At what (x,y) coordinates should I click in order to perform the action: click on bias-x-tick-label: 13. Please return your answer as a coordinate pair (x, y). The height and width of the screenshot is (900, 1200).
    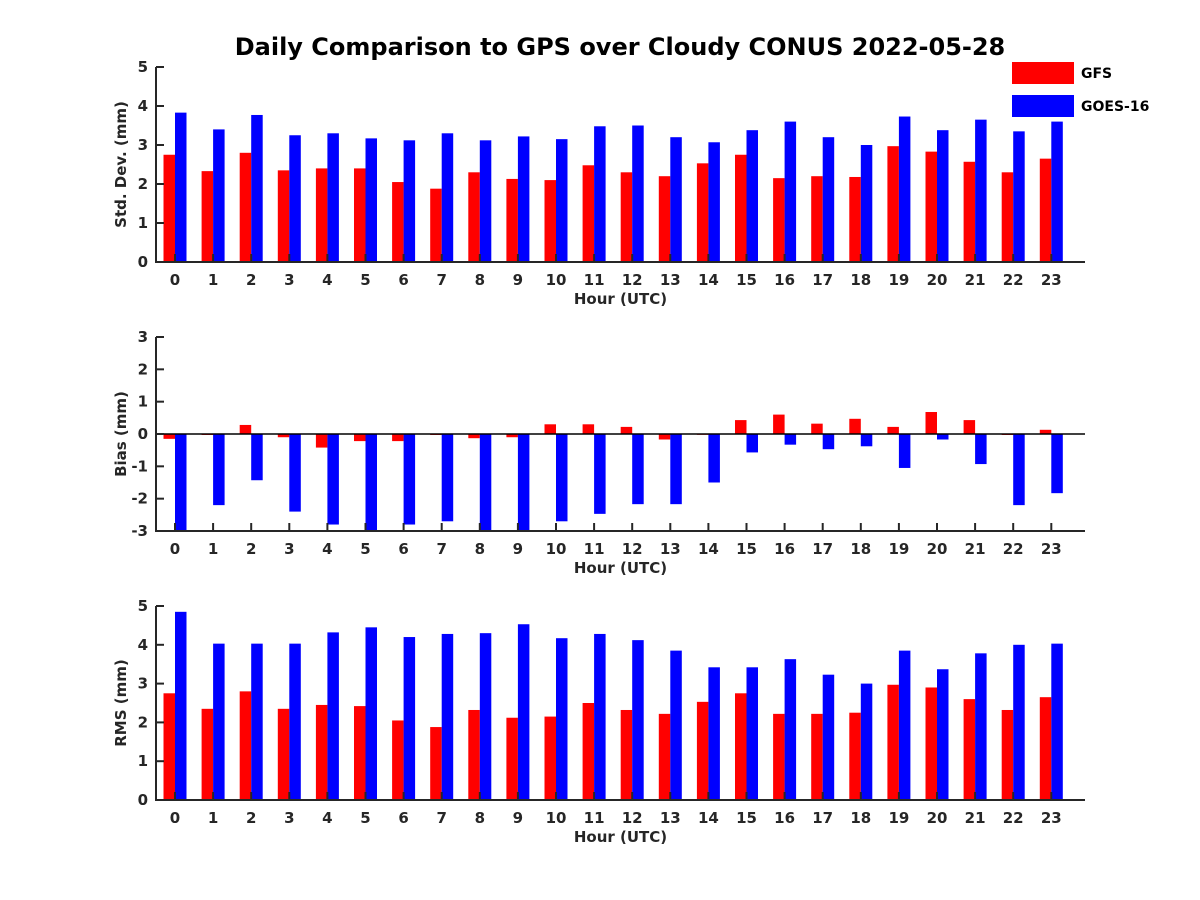
    Looking at the image, I should click on (670, 549).